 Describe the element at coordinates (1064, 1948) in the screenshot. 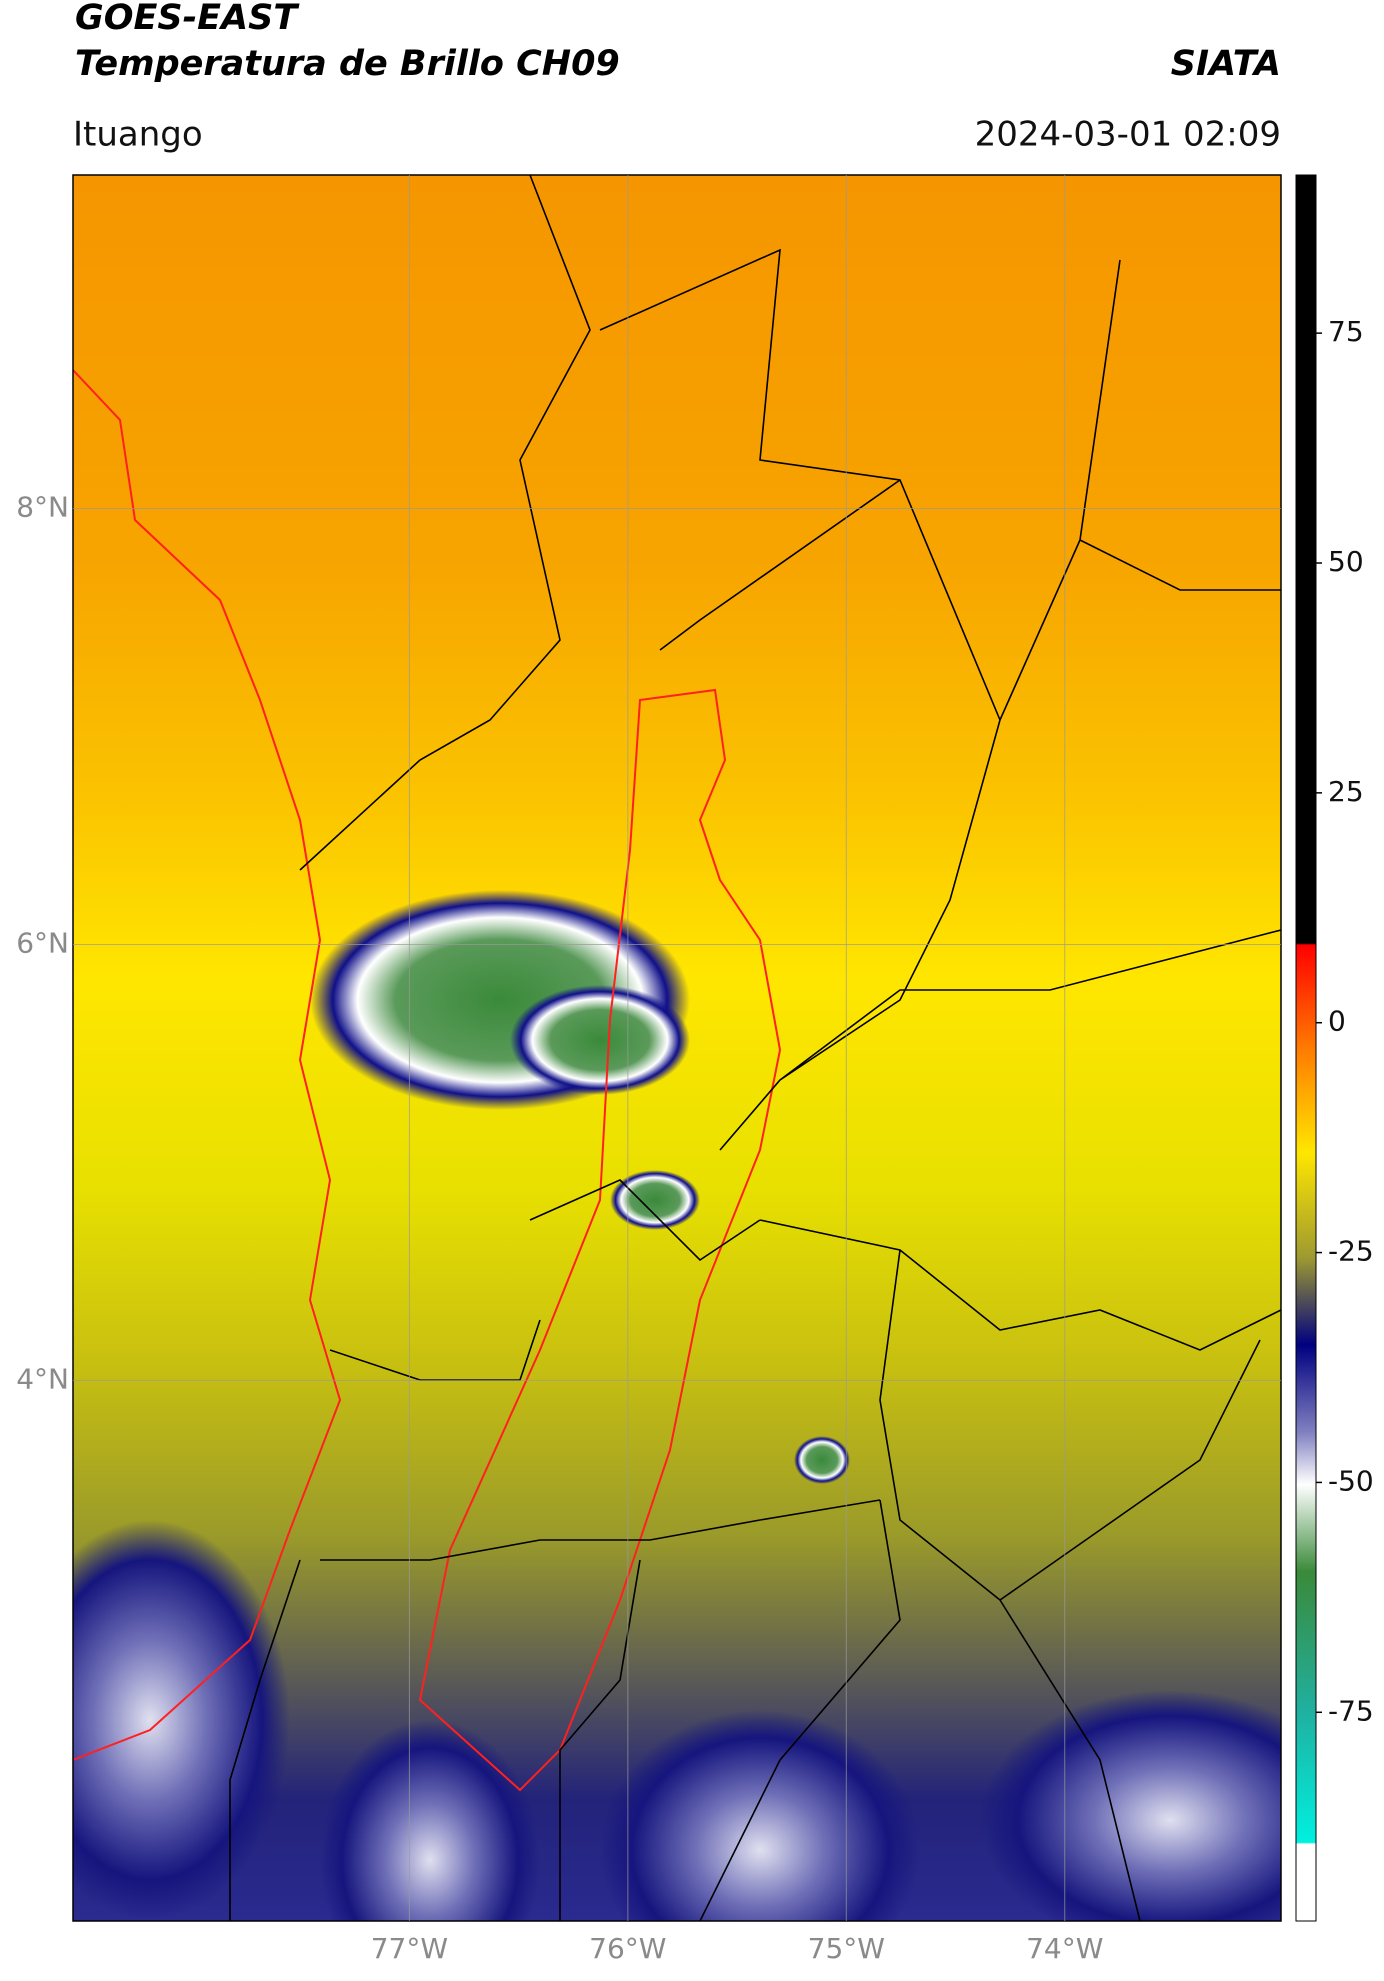

I see `x-tick-label: 74°W` at that location.